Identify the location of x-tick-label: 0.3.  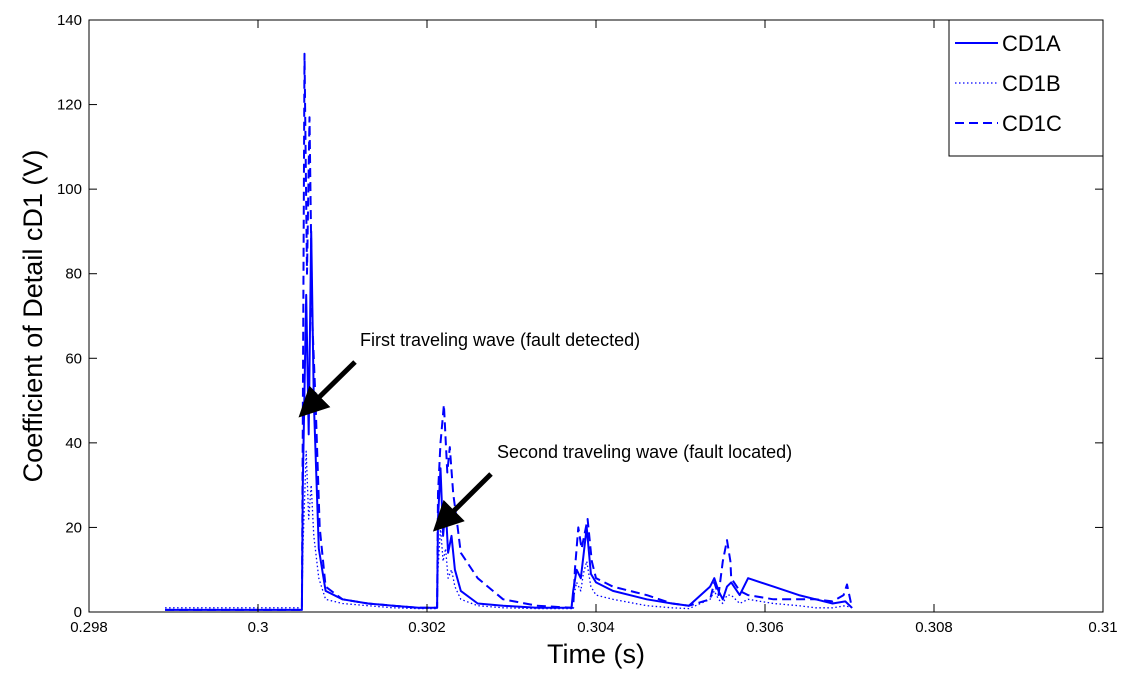
(258, 627).